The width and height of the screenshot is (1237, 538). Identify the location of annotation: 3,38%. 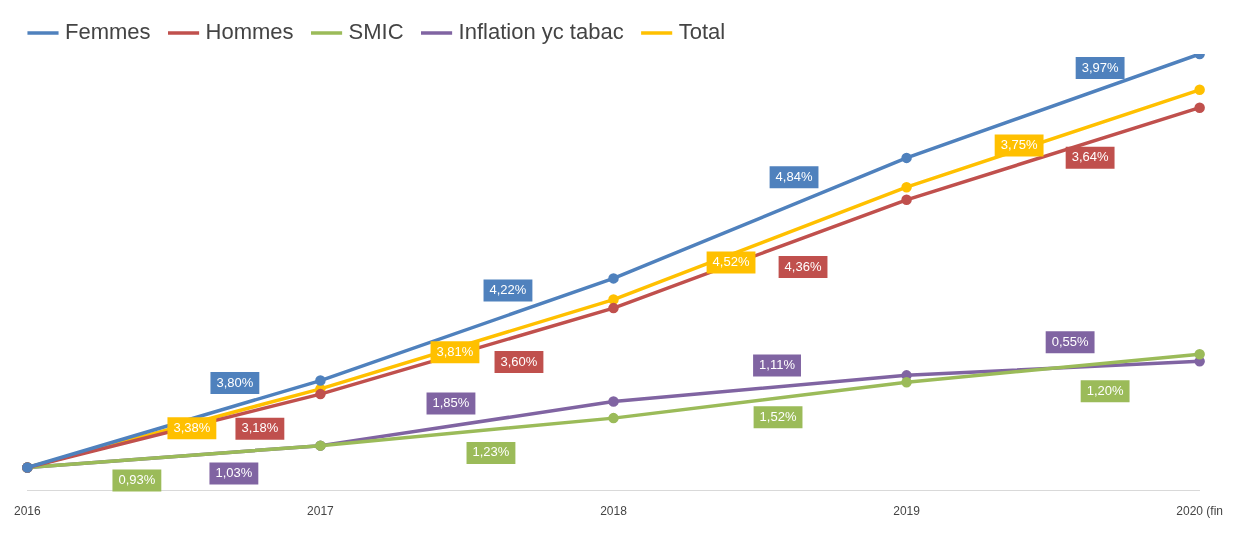
(192, 427).